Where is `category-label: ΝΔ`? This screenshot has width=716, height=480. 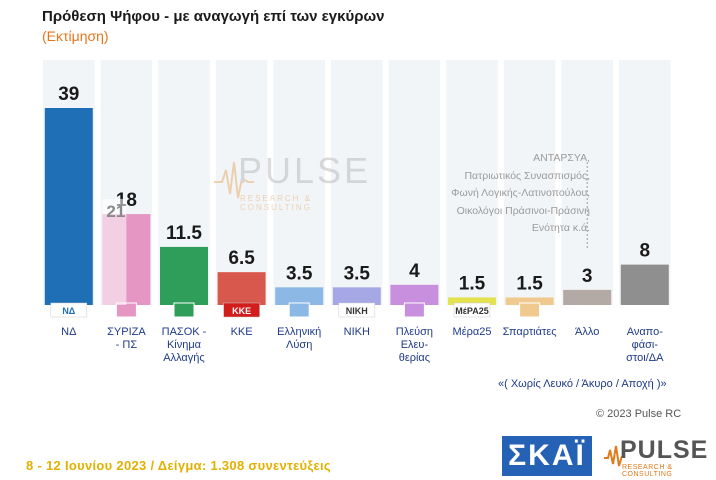 category-label: ΝΔ is located at coordinates (69, 332).